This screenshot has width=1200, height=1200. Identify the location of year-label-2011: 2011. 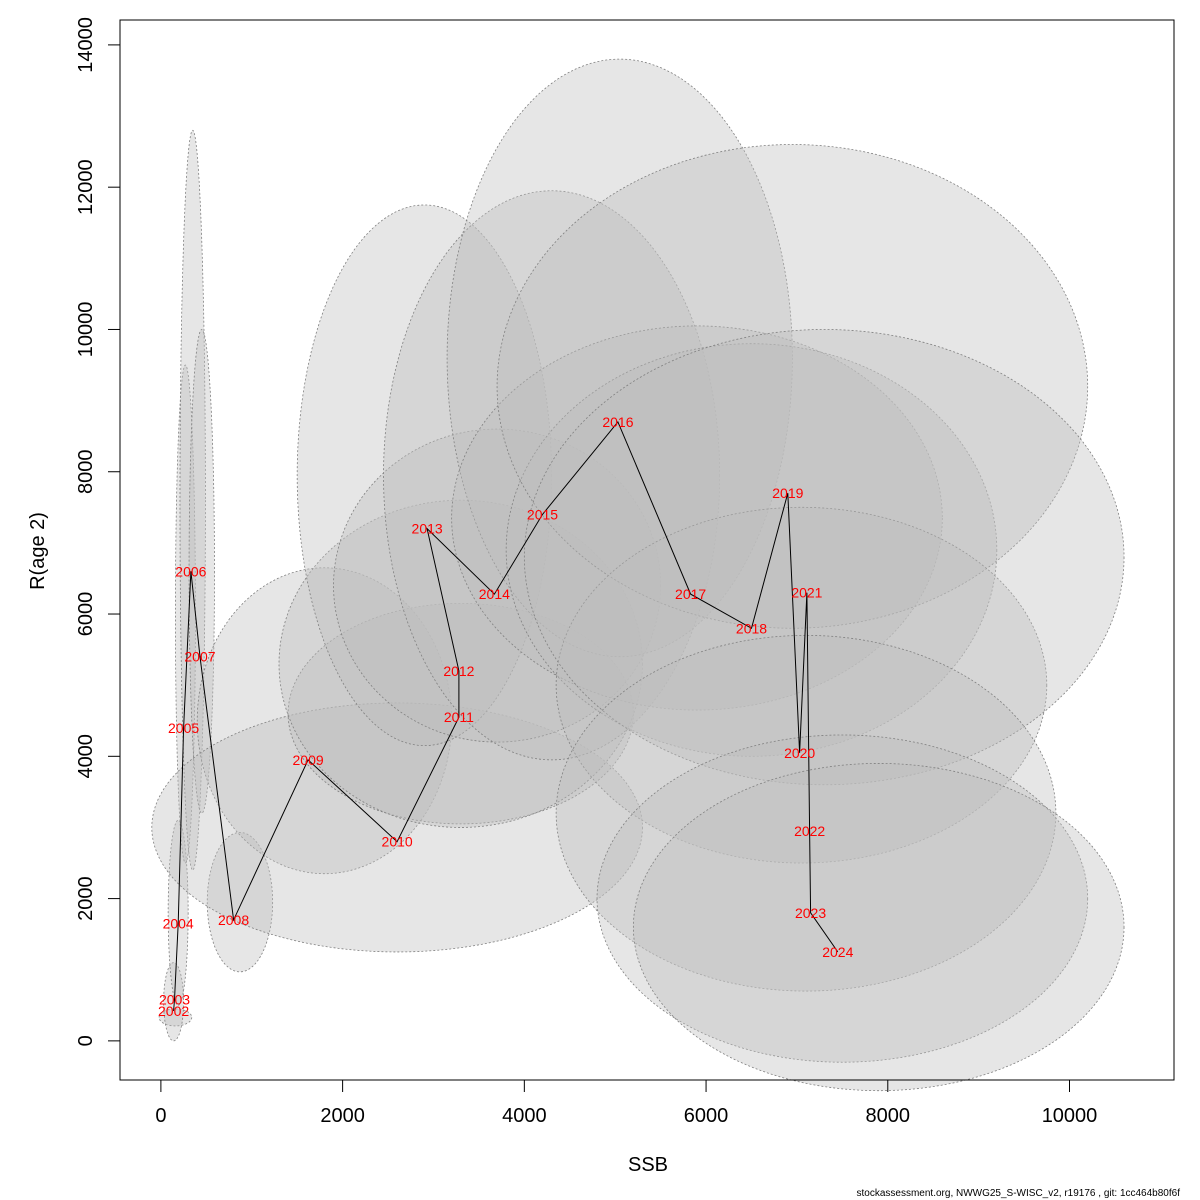
(459, 717).